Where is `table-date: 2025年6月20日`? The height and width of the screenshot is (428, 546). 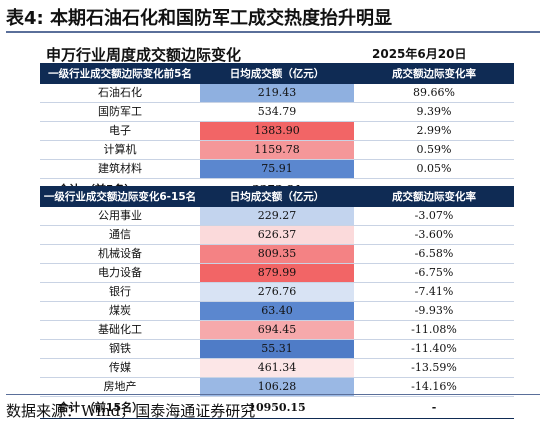 table-date: 2025年6月20日 is located at coordinates (419, 54).